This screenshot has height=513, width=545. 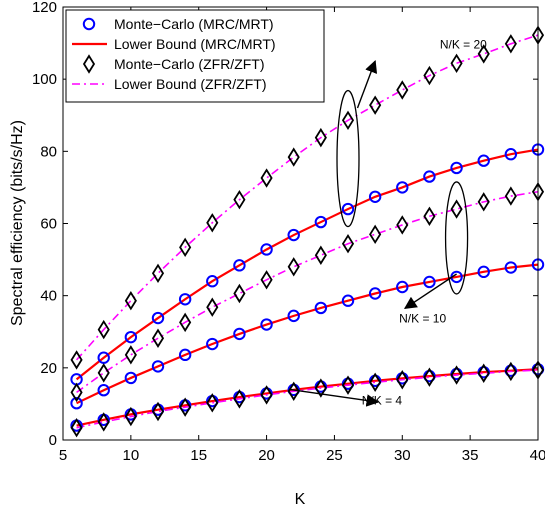 What do you see at coordinates (194, 24) in the screenshot?
I see `legend-label: Monte−Carlo (MRC/MRT)` at bounding box center [194, 24].